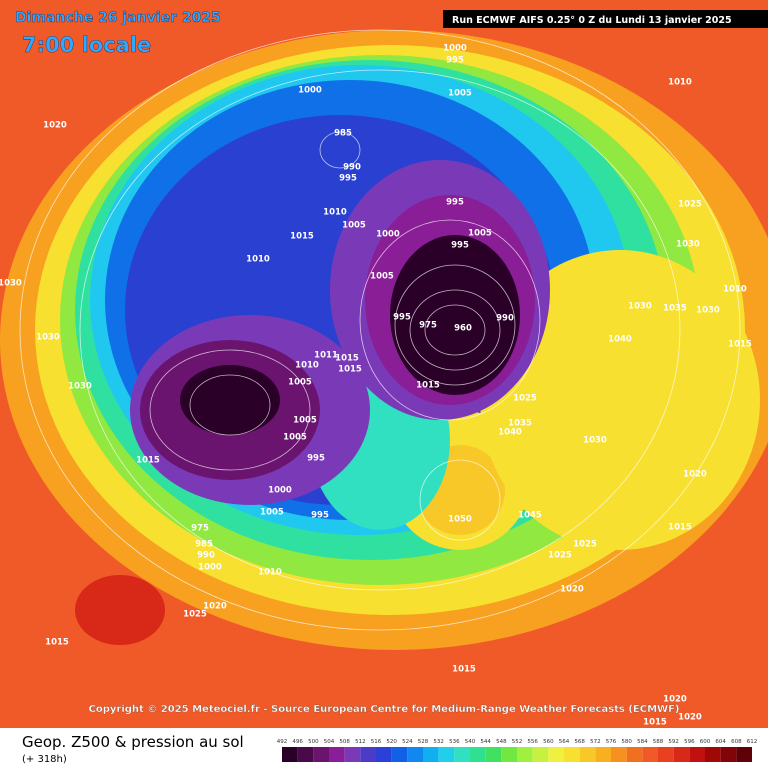 The height and width of the screenshot is (768, 768). I want to click on colorbar-tick-label: 552, so click(517, 742).